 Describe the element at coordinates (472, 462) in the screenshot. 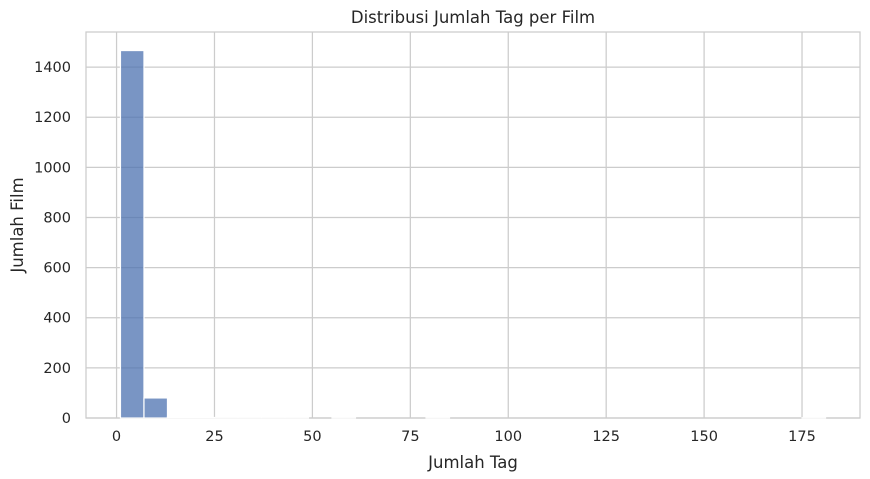

I see `x-axis-label: Jumlah Tag` at that location.